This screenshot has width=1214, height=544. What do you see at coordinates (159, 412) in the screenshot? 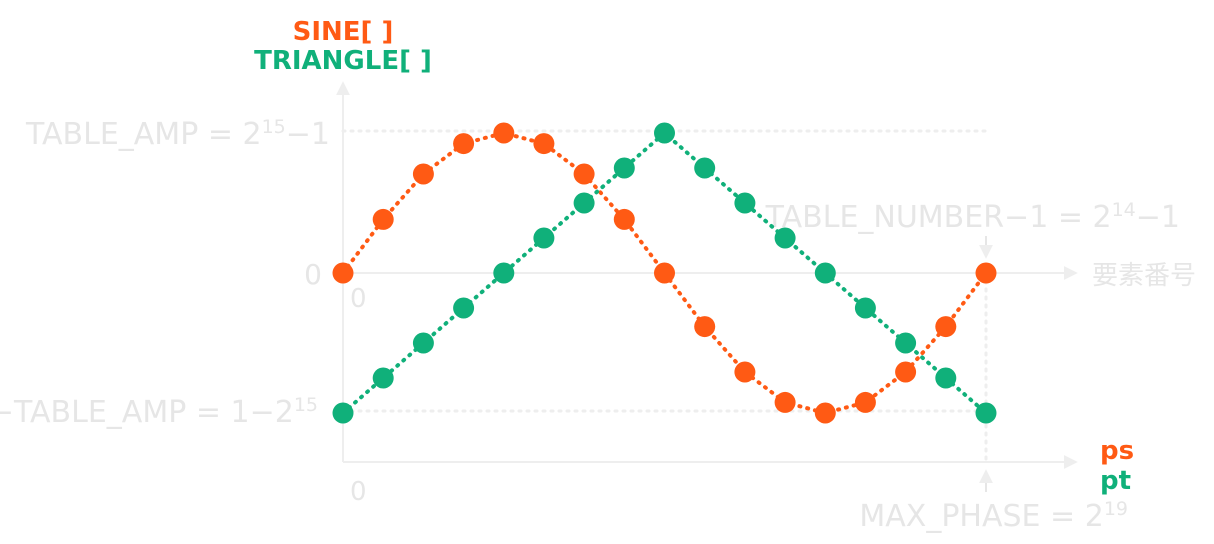
I see `neg-table-amp-label: −TABLE_AMP = 1−215` at bounding box center [159, 412].